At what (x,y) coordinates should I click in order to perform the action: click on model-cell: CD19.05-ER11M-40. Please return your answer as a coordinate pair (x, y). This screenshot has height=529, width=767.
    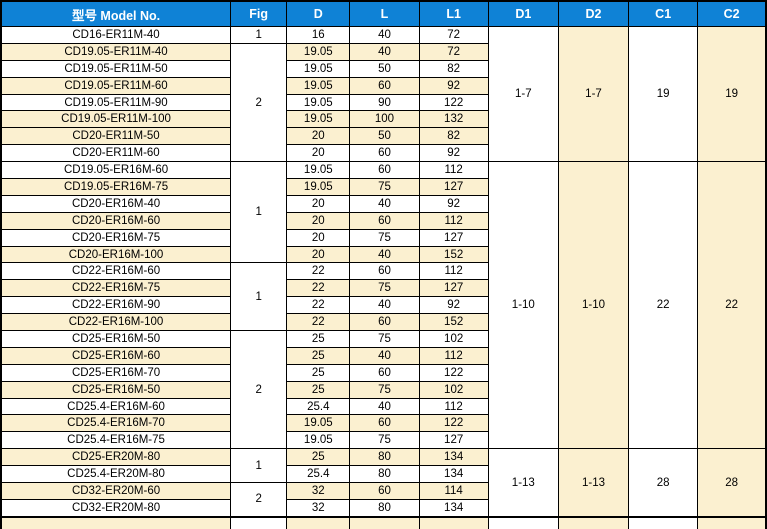
    Looking at the image, I should click on (116, 51).